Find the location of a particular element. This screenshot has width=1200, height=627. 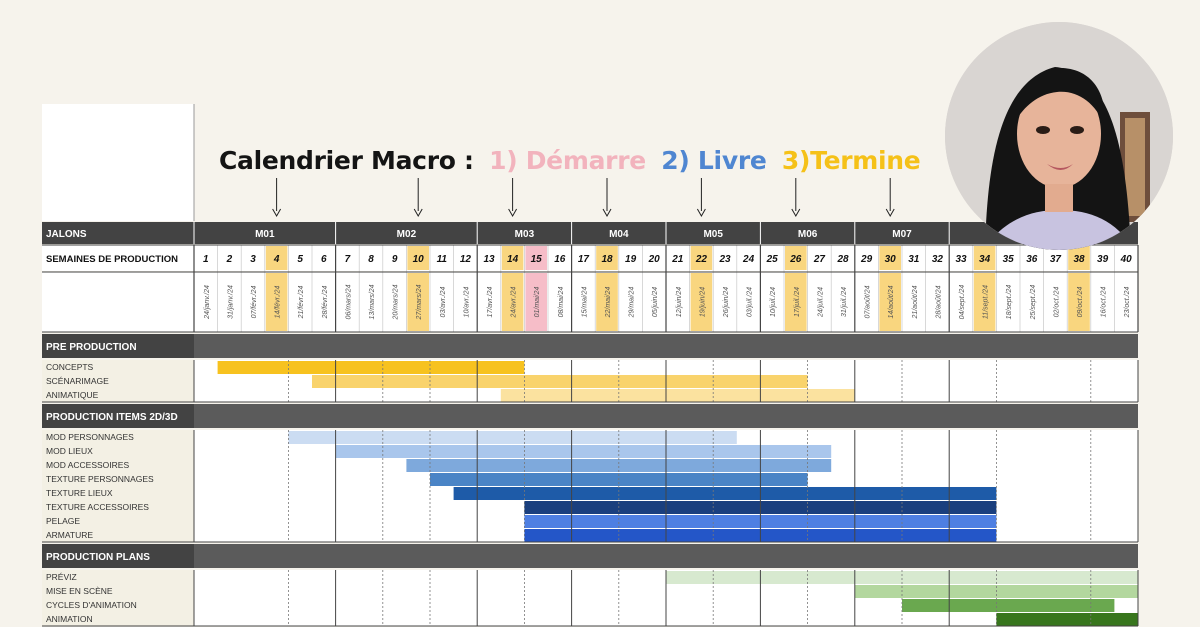

week-number: 19 is located at coordinates (631, 259).